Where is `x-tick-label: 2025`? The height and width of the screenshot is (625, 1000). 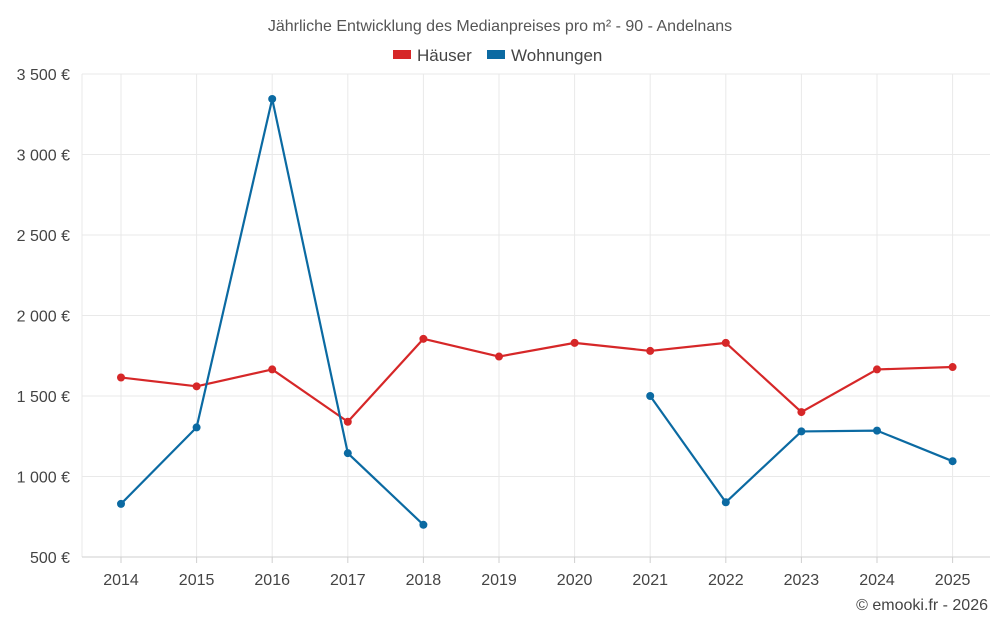
x-tick-label: 2025 is located at coordinates (953, 580).